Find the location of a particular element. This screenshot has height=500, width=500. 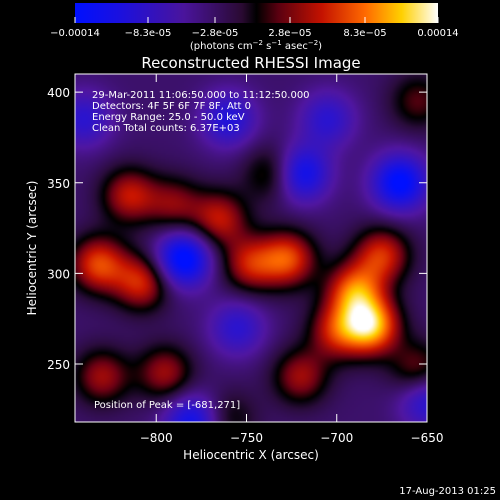

colorbar-tick-label: −0.00014 is located at coordinates (75, 33).